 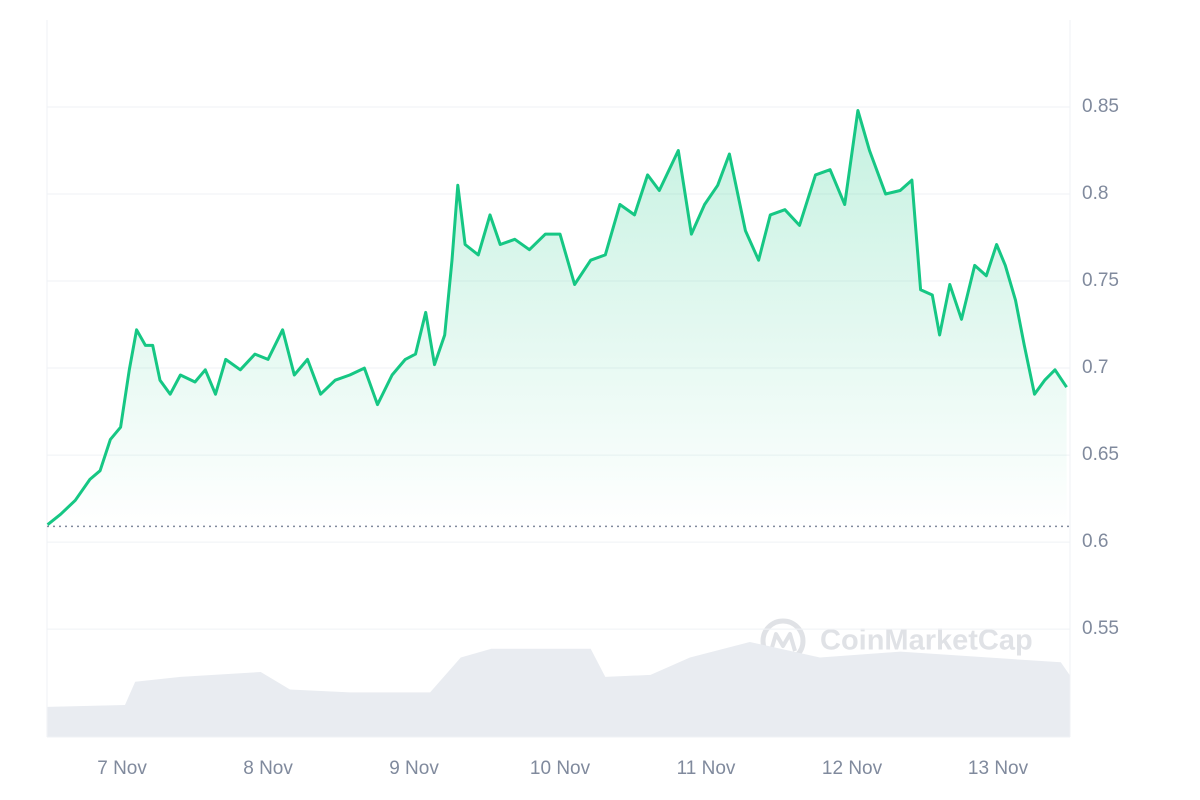 What do you see at coordinates (1100, 454) in the screenshot?
I see `y-tick-label: 0.65` at bounding box center [1100, 454].